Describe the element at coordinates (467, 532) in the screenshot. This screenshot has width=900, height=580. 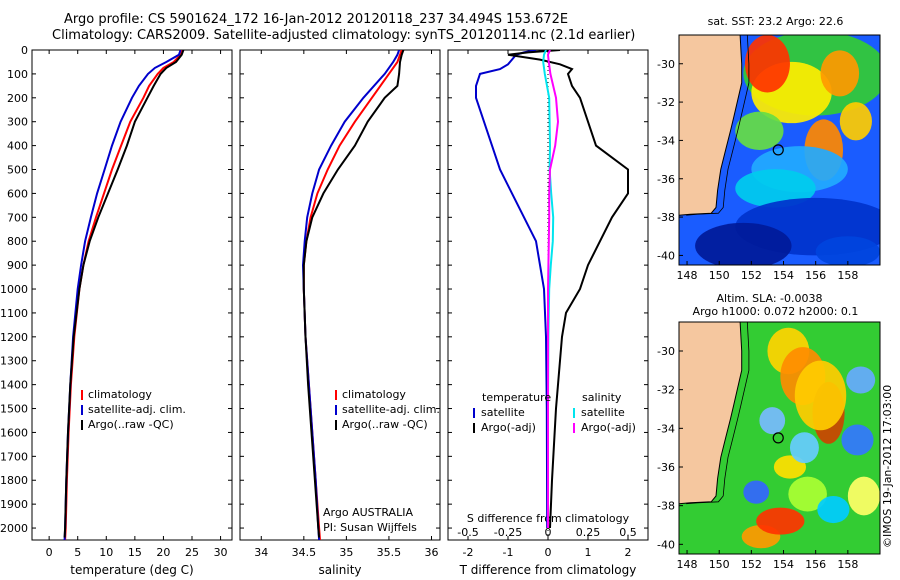
I see `s-tick-label: -0.5` at that location.